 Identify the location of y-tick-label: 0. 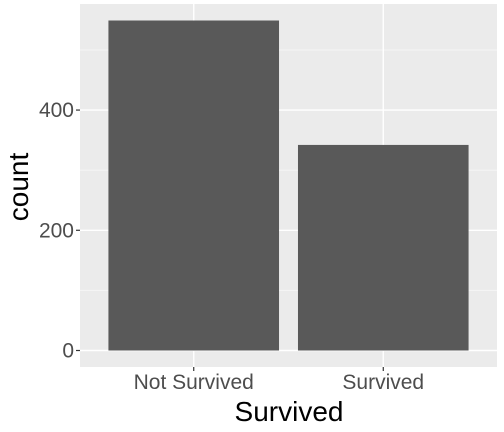
(68, 351).